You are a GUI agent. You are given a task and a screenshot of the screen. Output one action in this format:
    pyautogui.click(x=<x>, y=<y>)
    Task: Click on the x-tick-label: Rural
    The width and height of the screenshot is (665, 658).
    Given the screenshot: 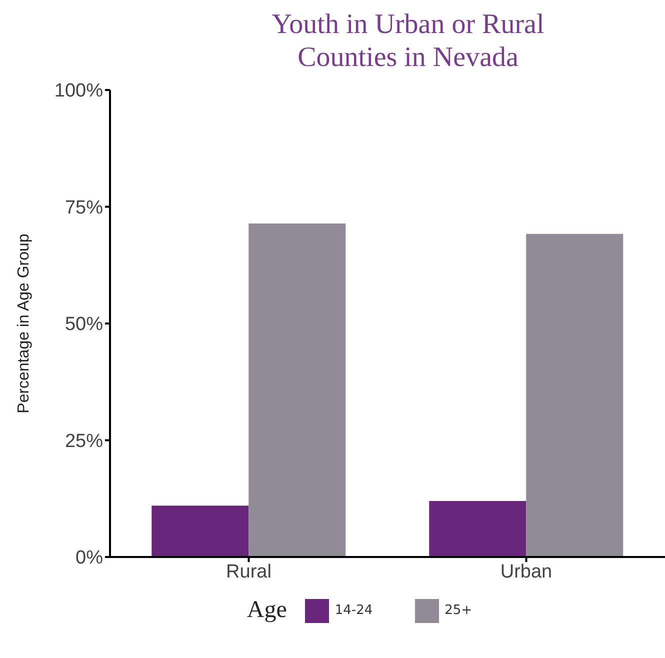 What is the action you would take?
    pyautogui.click(x=249, y=571)
    